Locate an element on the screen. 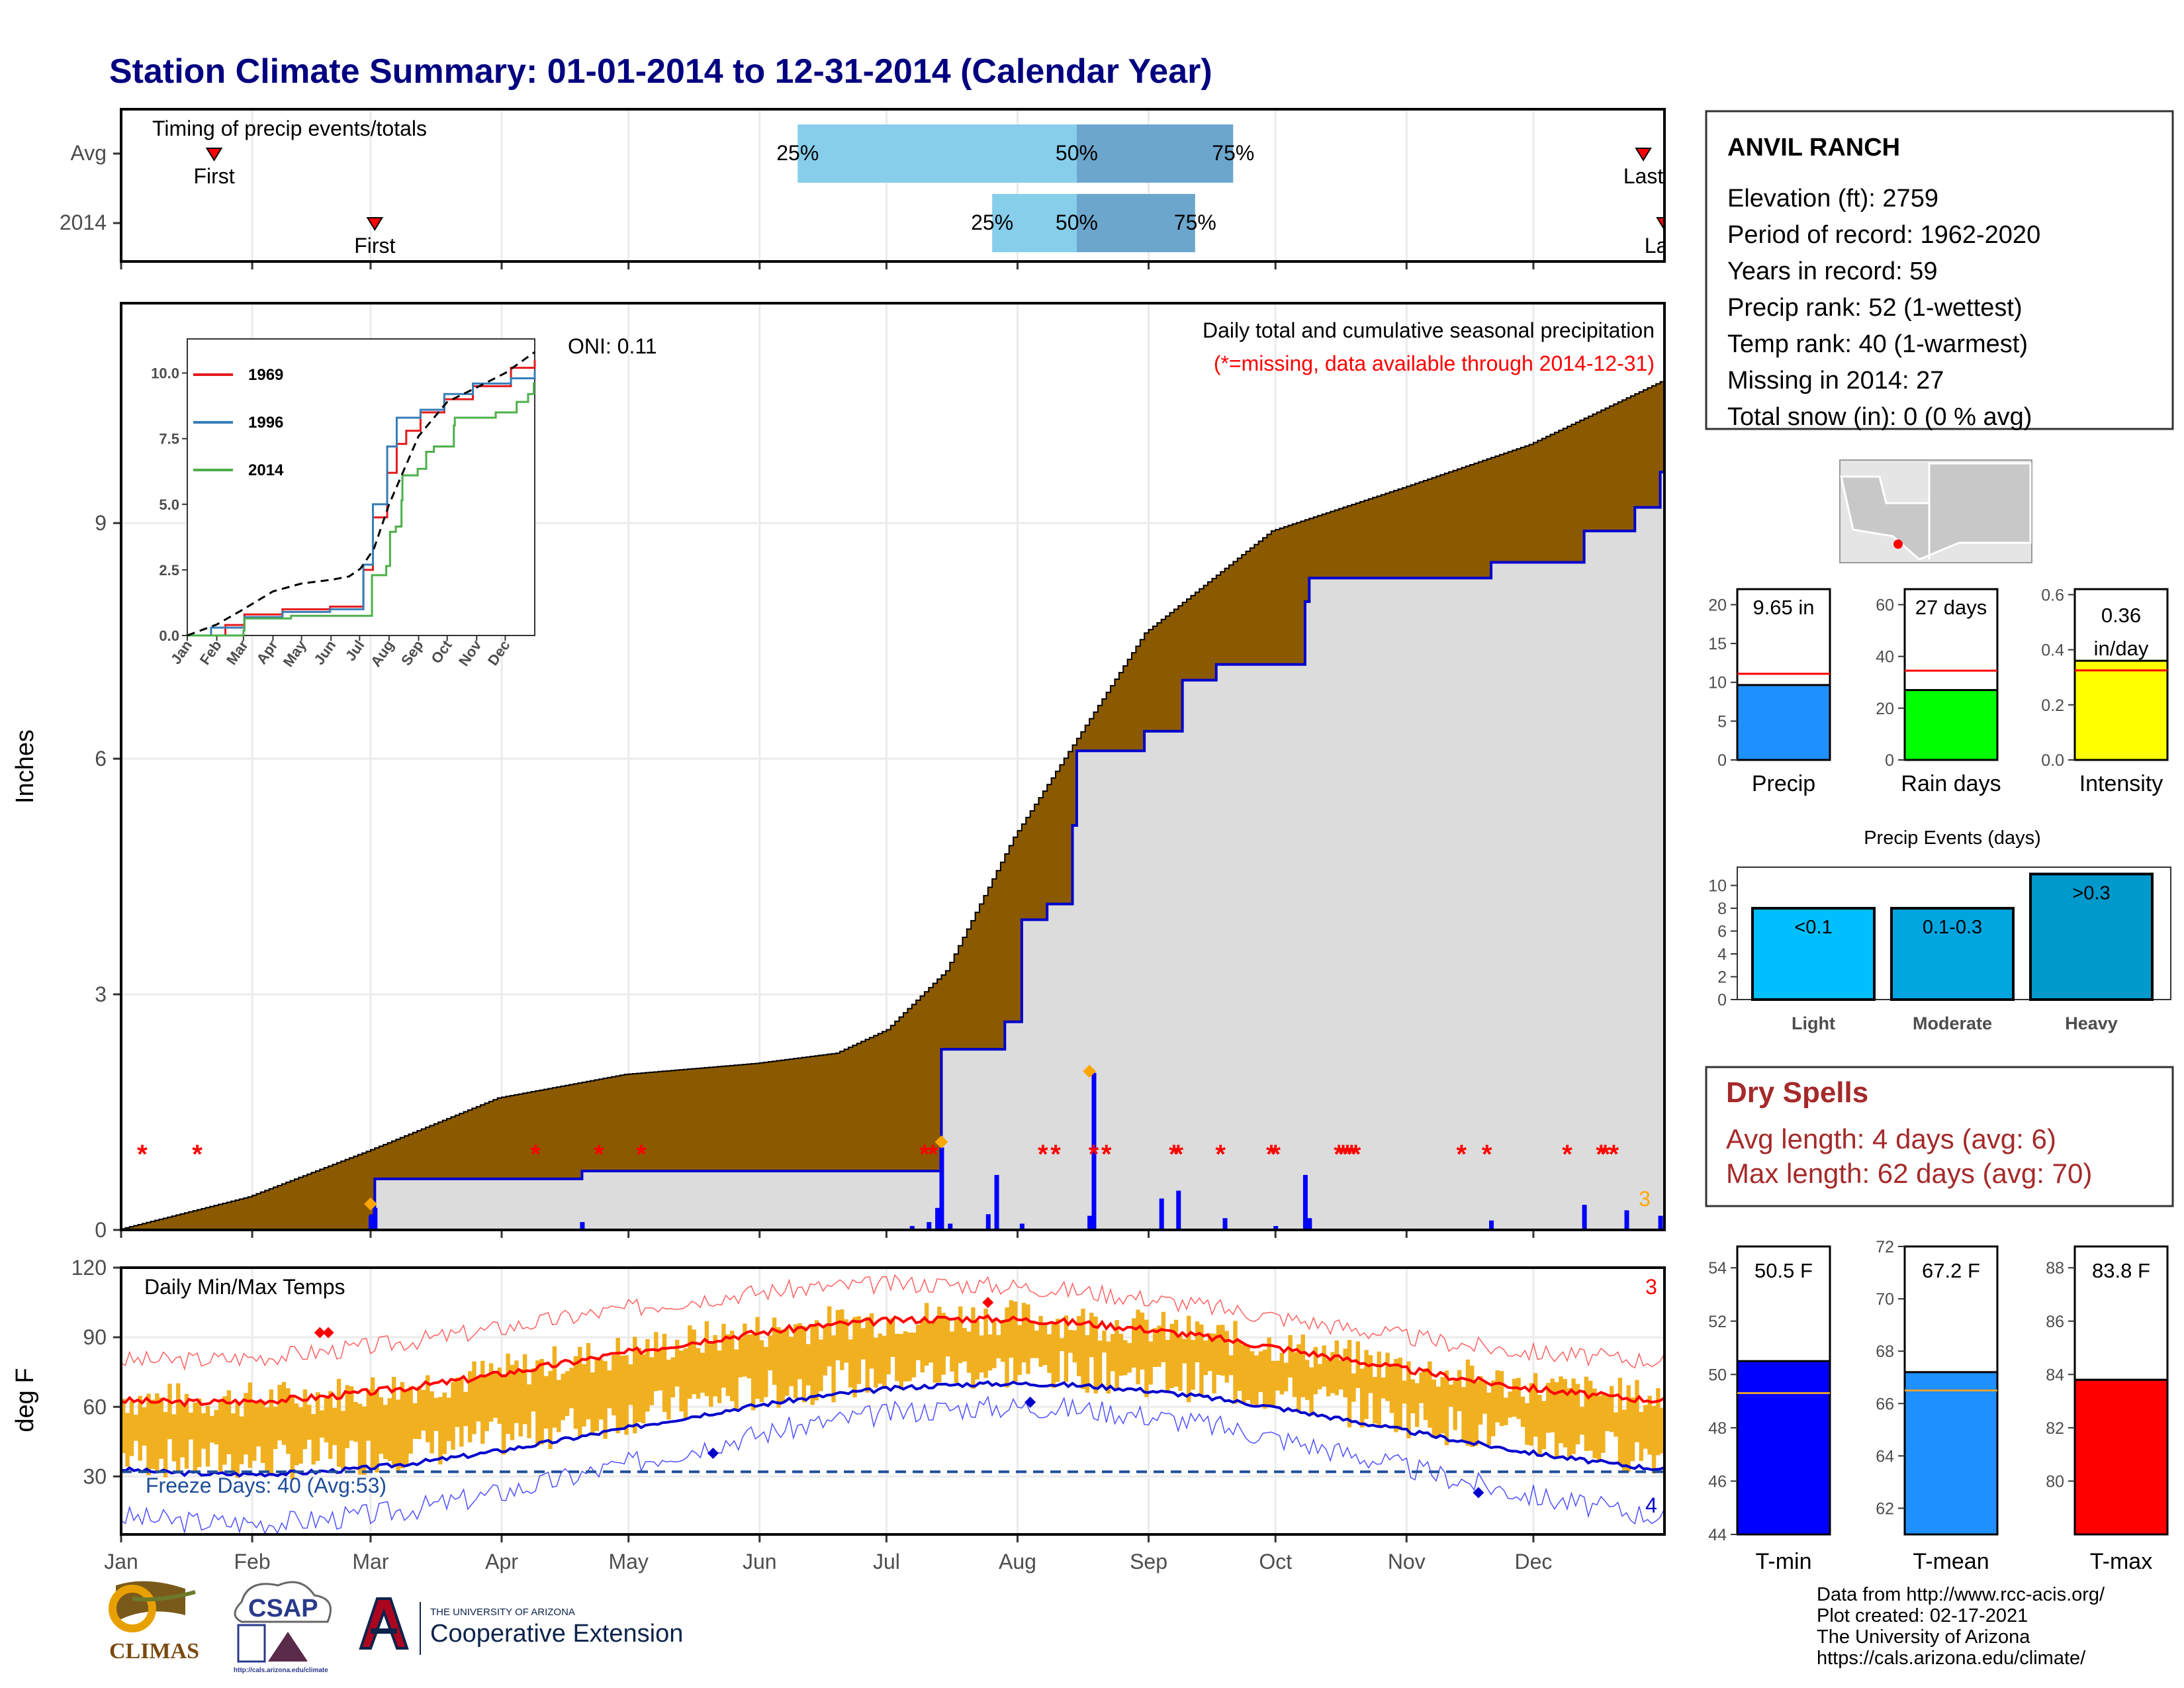  temp-summary-tmin-value: 50.5 F is located at coordinates (1783, 1270).